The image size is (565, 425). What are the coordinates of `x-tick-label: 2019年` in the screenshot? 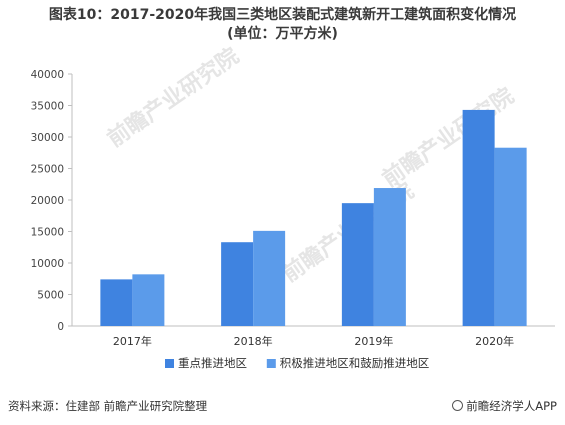 It's located at (373, 341).